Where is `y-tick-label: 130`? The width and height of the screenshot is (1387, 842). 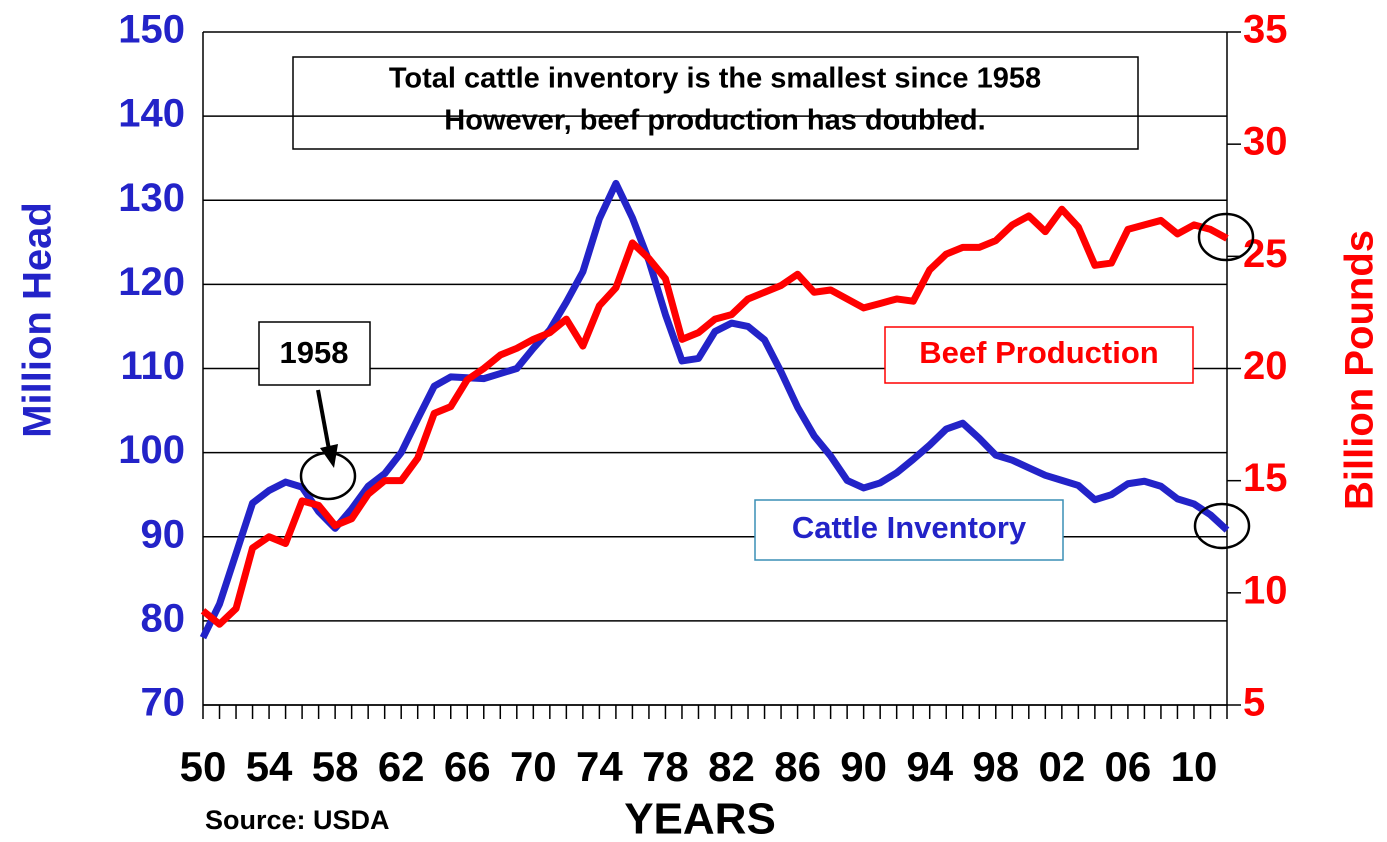 y-tick-label: 130 is located at coordinates (151, 198).